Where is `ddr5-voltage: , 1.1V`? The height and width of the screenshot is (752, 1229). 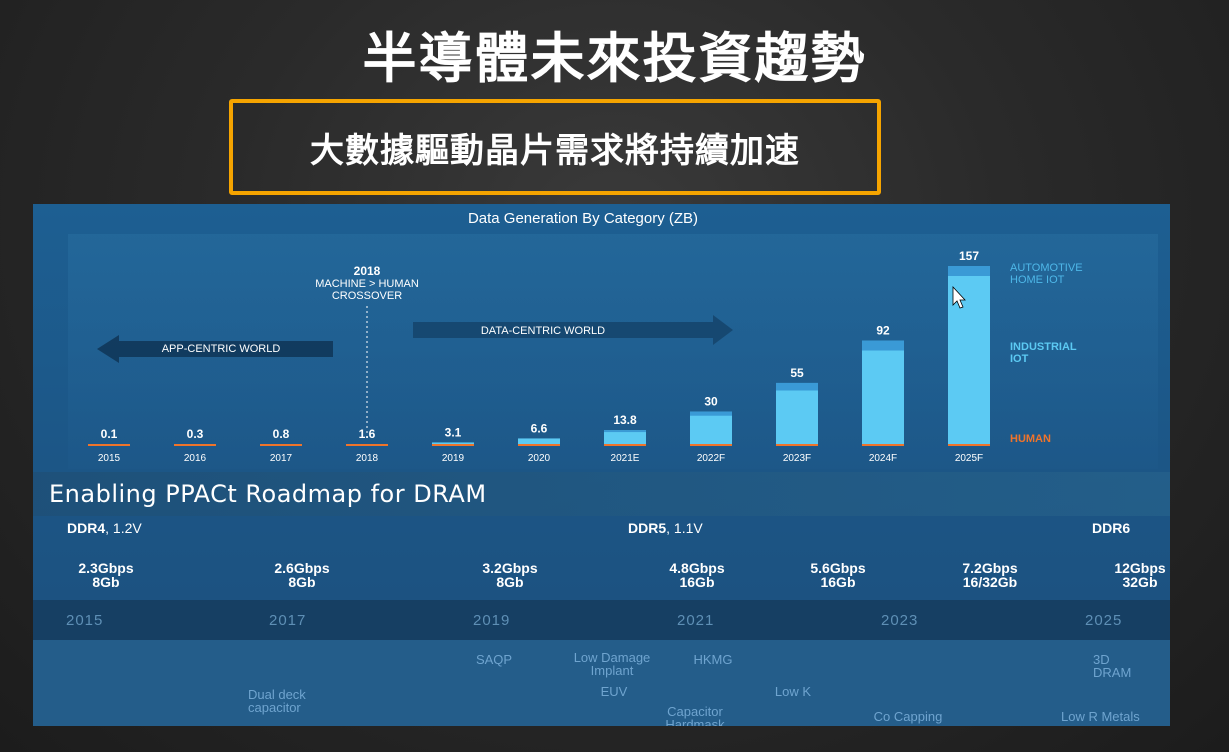
ddr5-voltage: , 1.1V is located at coordinates (684, 528).